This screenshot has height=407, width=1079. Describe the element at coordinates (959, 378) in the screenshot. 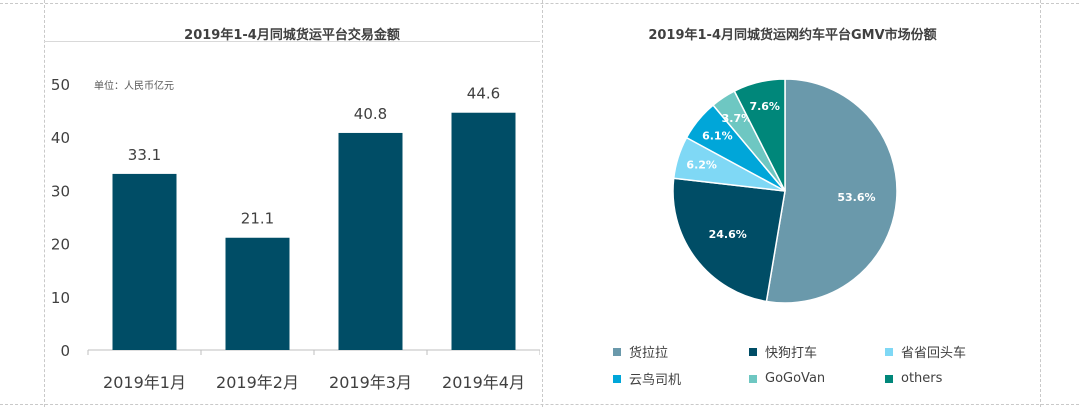

I see `legend-item: others` at that location.